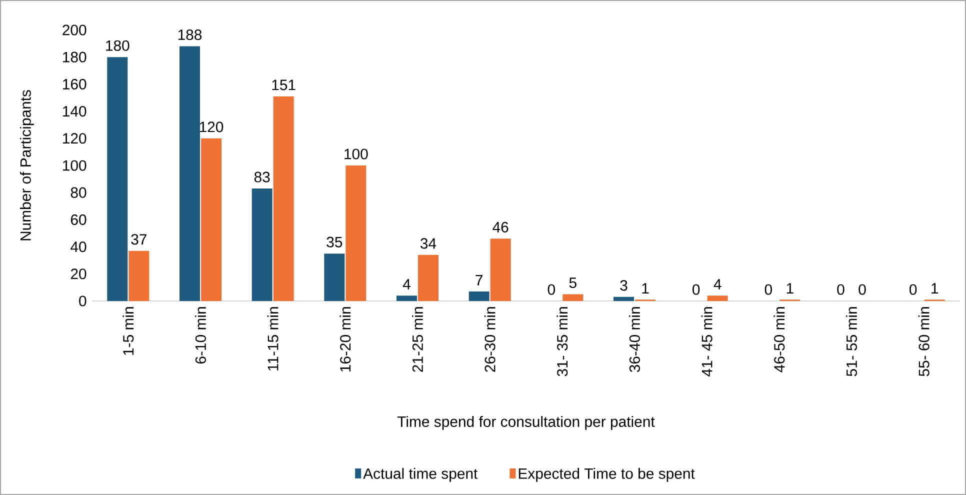 The image size is (966, 495). Describe the element at coordinates (634, 339) in the screenshot. I see `x-tick-label: 36-40 min` at that location.